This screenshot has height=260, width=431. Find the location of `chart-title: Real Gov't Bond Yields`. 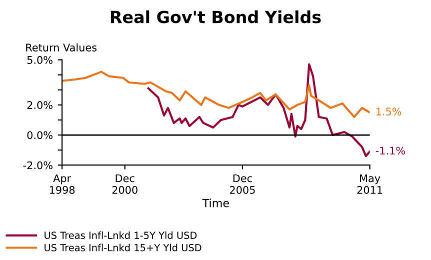

chart-title: Real Gov't Bond Yields is located at coordinates (215, 17).